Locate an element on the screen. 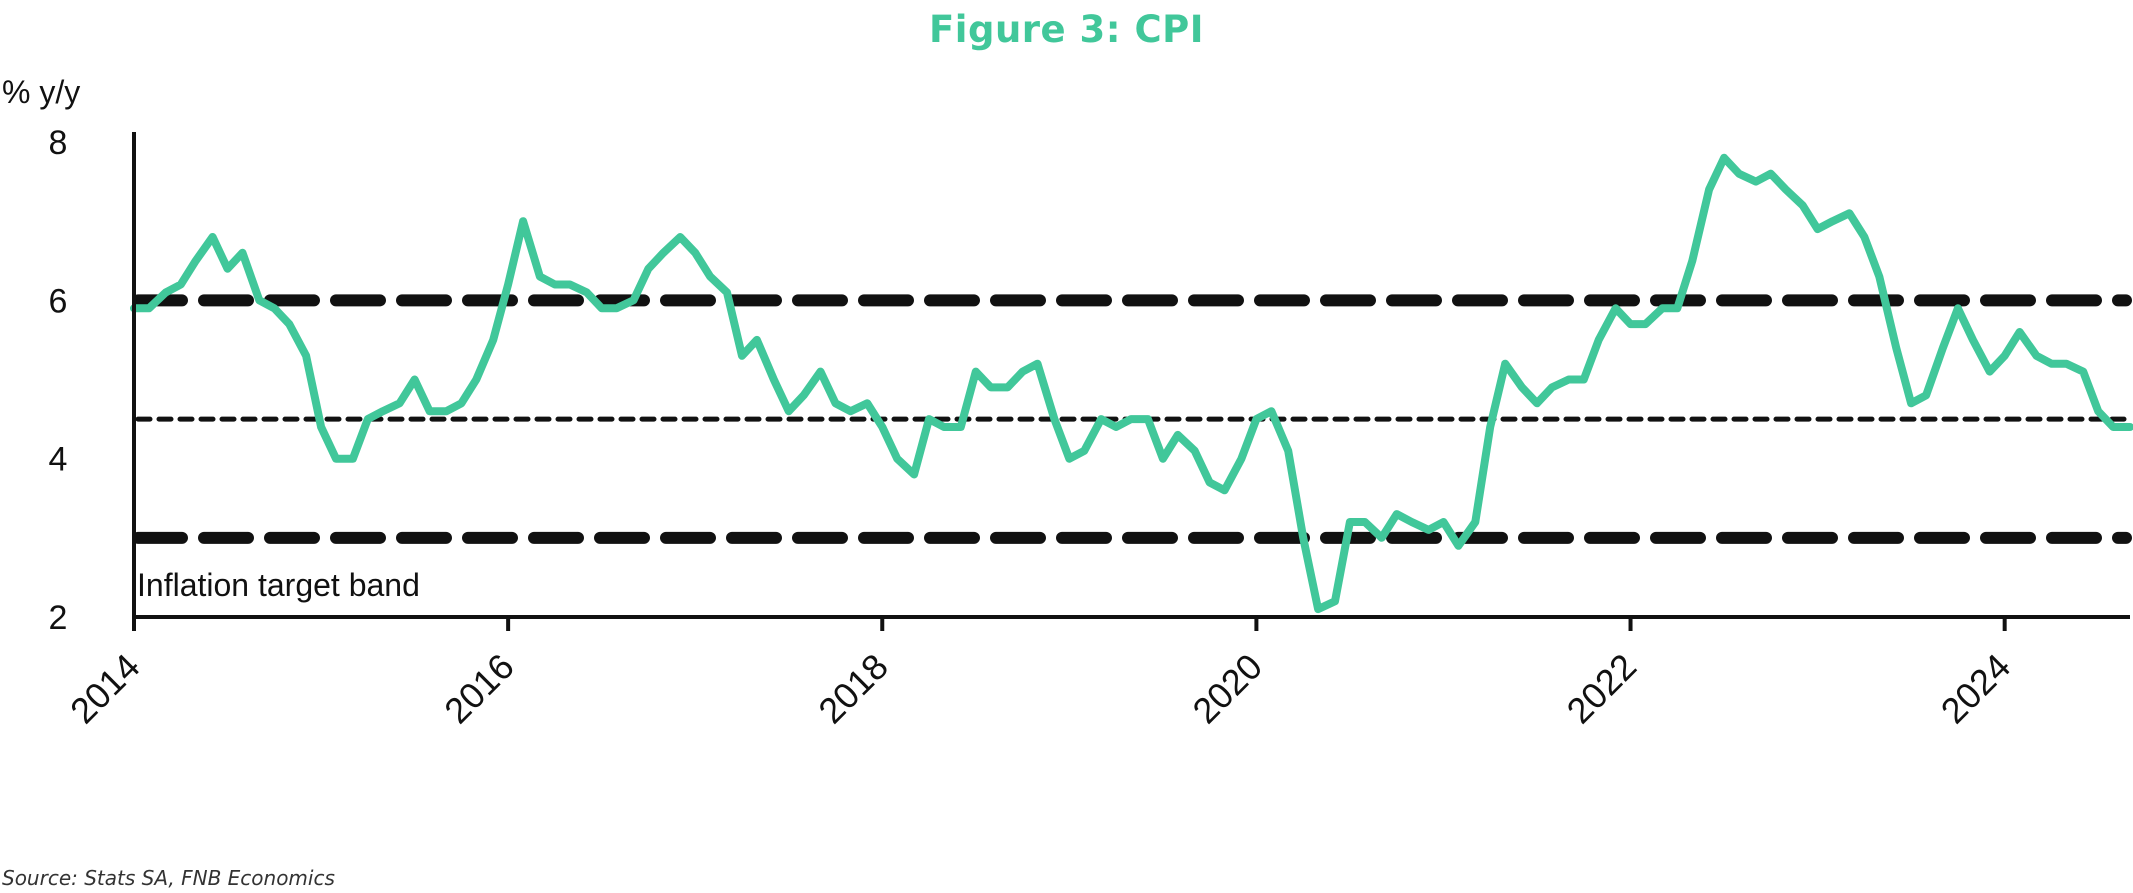 The height and width of the screenshot is (893, 2133). y-tick-label: 8 is located at coordinates (58, 143).